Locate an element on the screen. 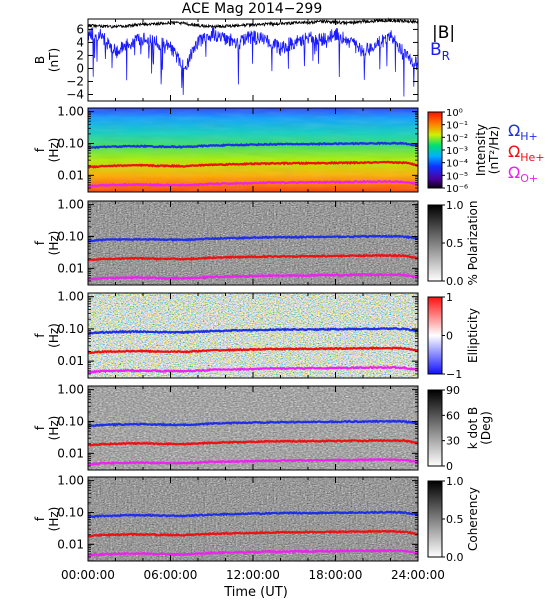  colorbar-label: Coherency is located at coordinates (473, 519).